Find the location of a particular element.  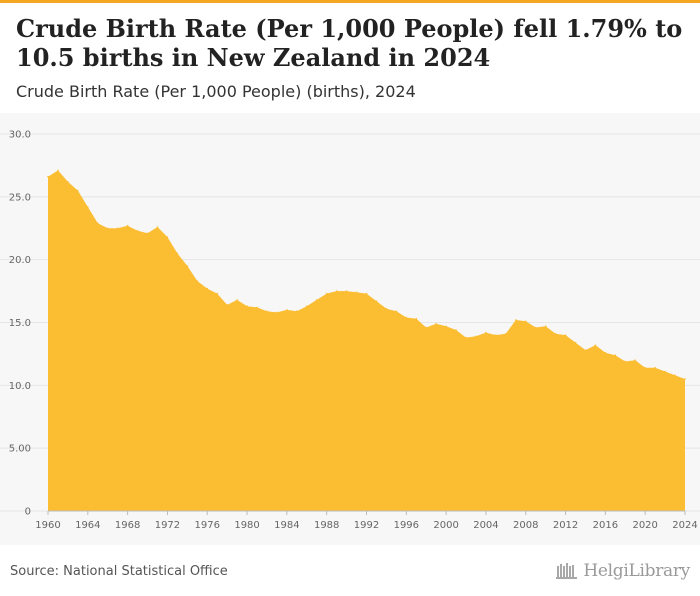

brand-name: HelgiLibrary is located at coordinates (636, 571).